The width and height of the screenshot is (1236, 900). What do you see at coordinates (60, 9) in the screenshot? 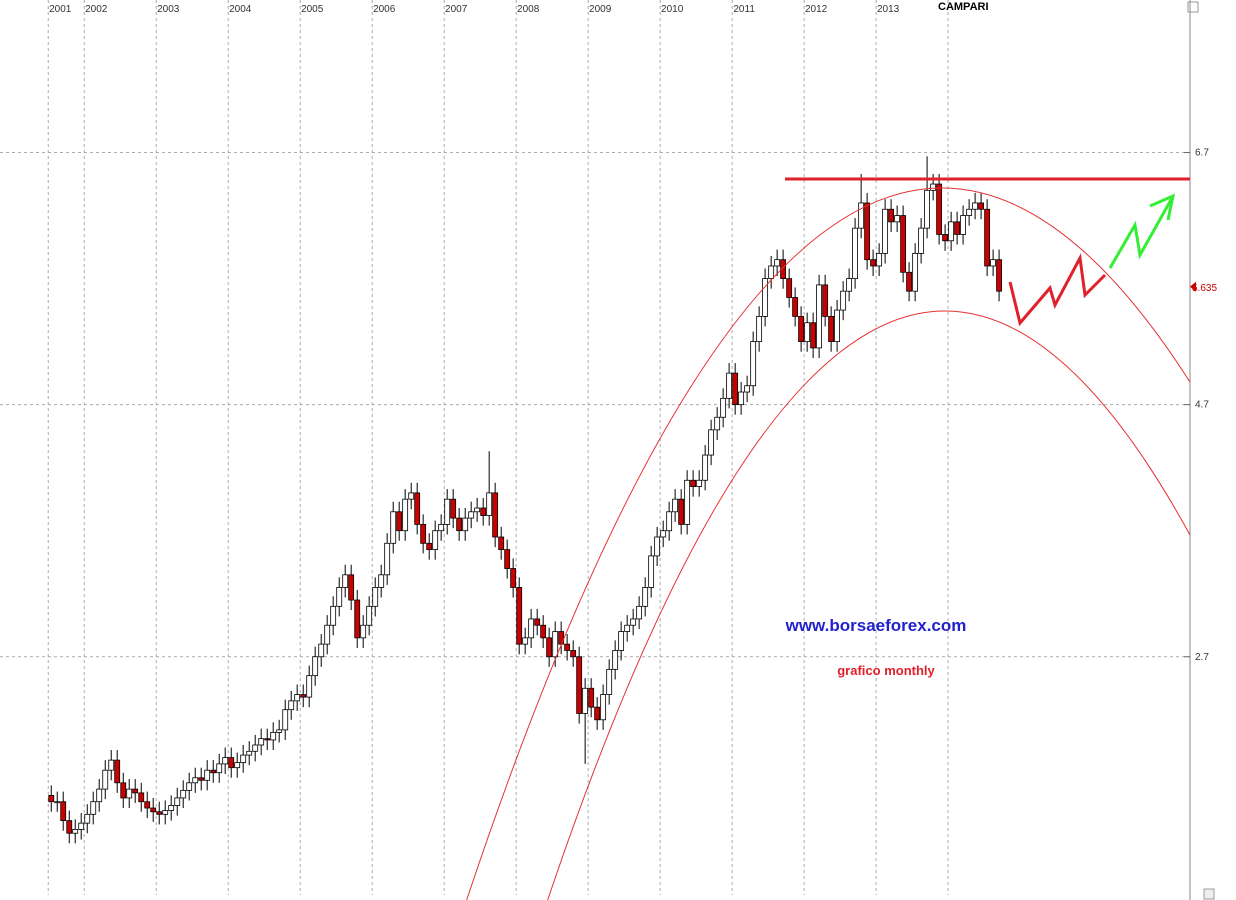
I see `x-tick-label: 2001` at bounding box center [60, 9].